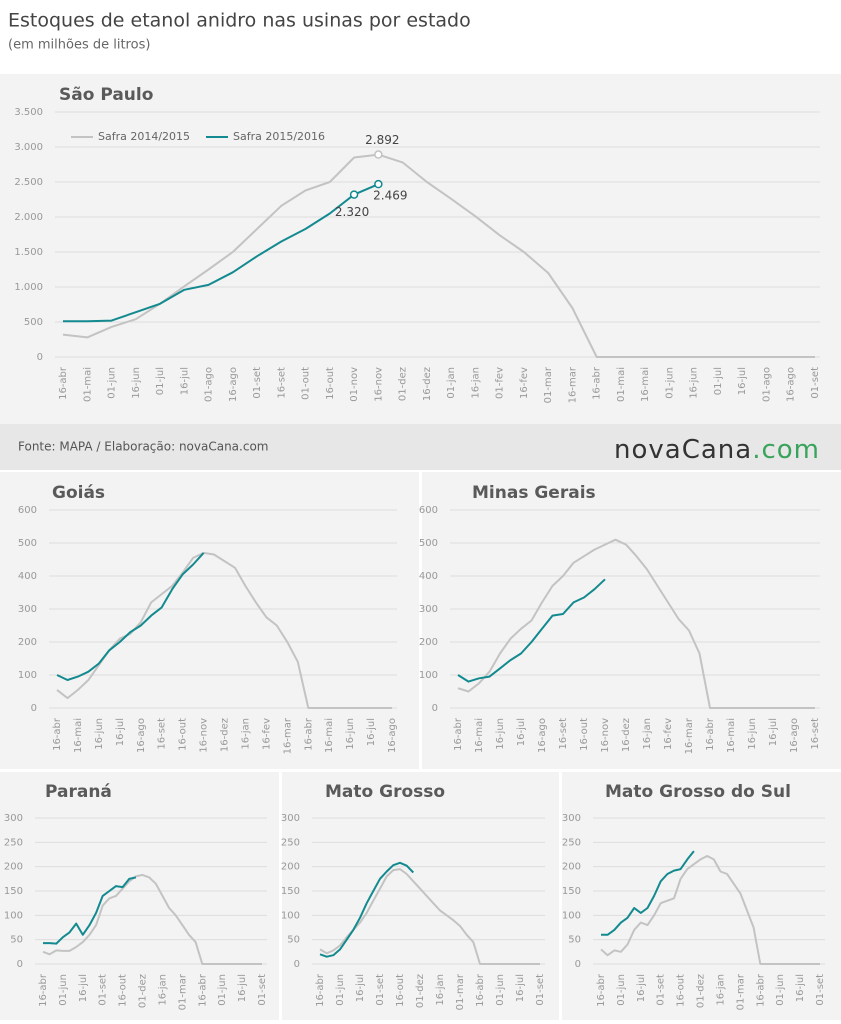 This screenshot has height=1024, width=841. What do you see at coordinates (143, 447) in the screenshot?
I see `source: Fonte: MAPA / Elaboração: novaCana.com` at bounding box center [143, 447].